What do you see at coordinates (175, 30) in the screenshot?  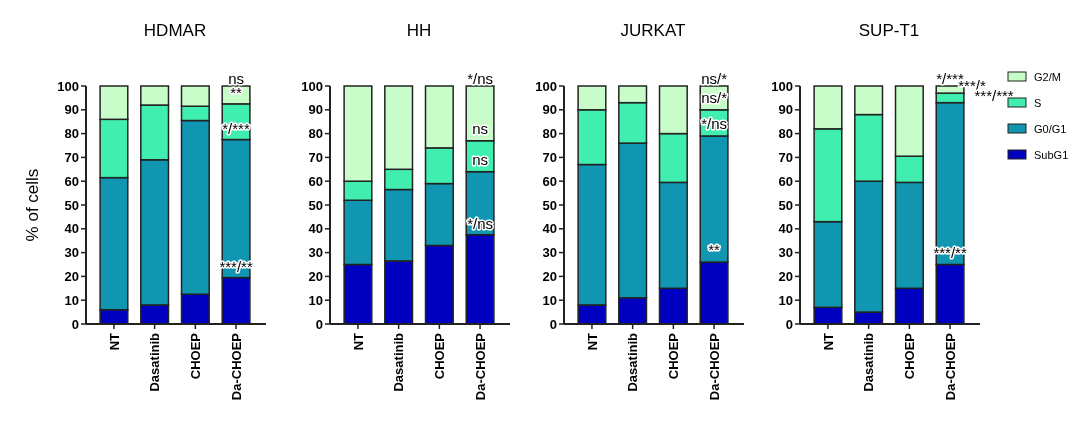 I see `chart-title: HDMAR` at bounding box center [175, 30].